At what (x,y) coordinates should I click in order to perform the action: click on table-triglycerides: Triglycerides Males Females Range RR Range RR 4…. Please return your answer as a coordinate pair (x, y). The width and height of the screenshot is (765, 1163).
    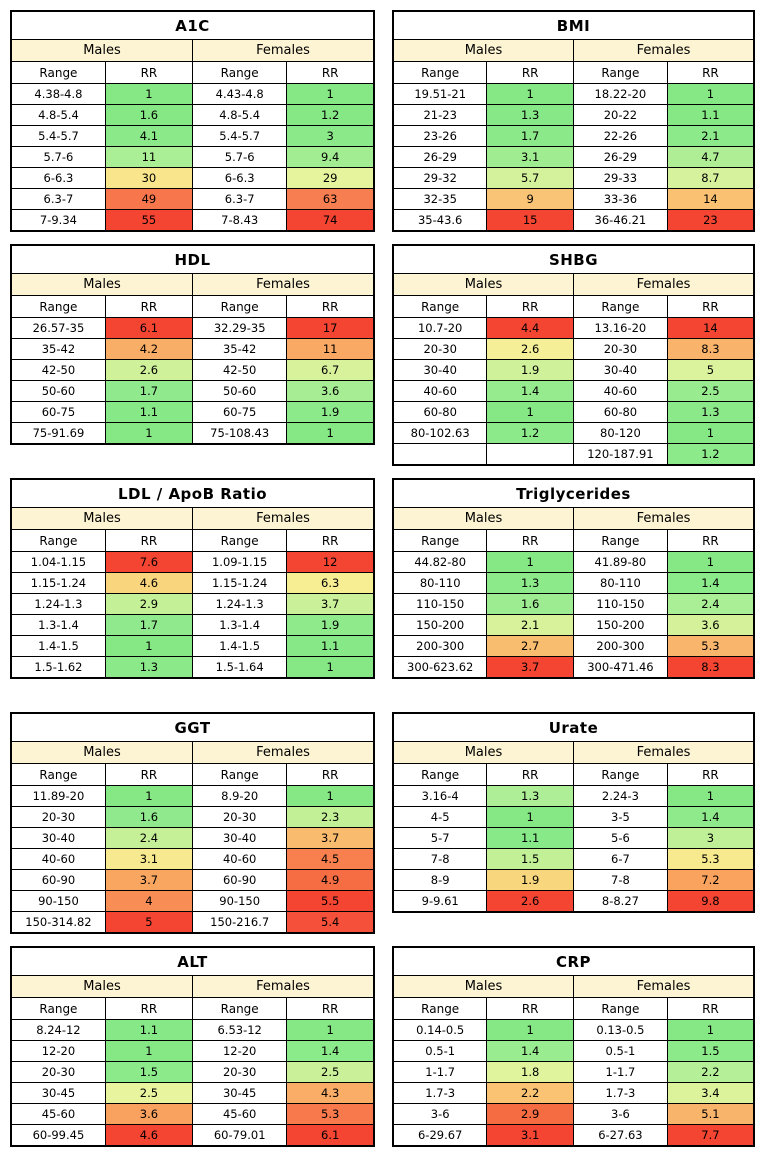
    Looking at the image, I should click on (573, 578).